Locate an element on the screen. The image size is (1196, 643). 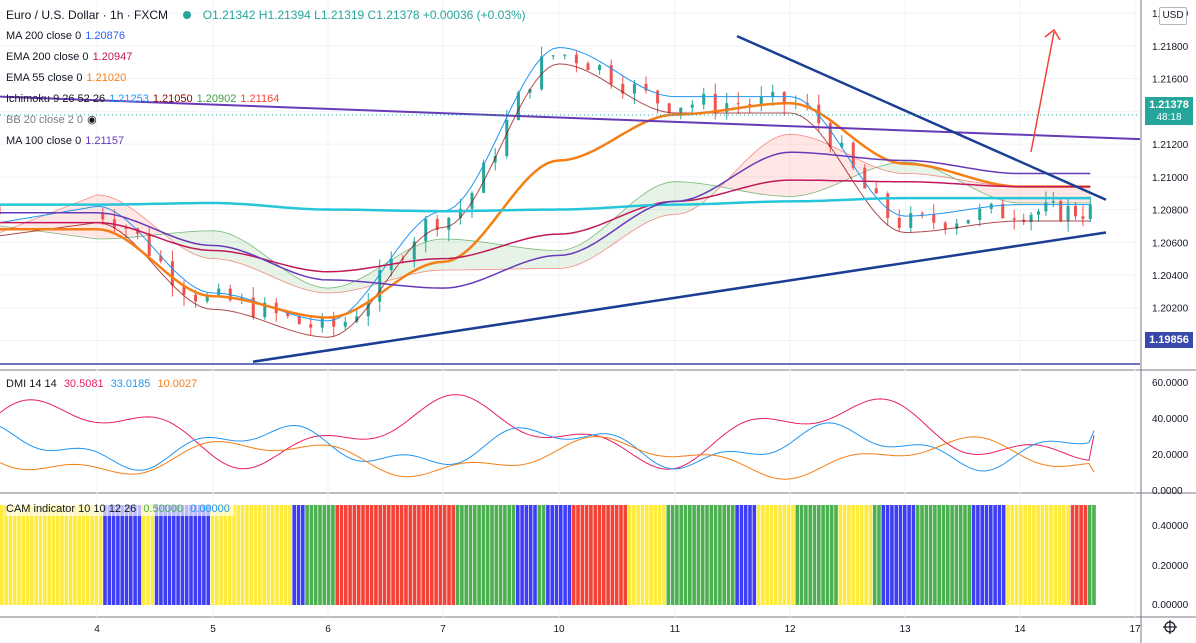
forecast-arrow-head is located at coordinates (1052, 34).